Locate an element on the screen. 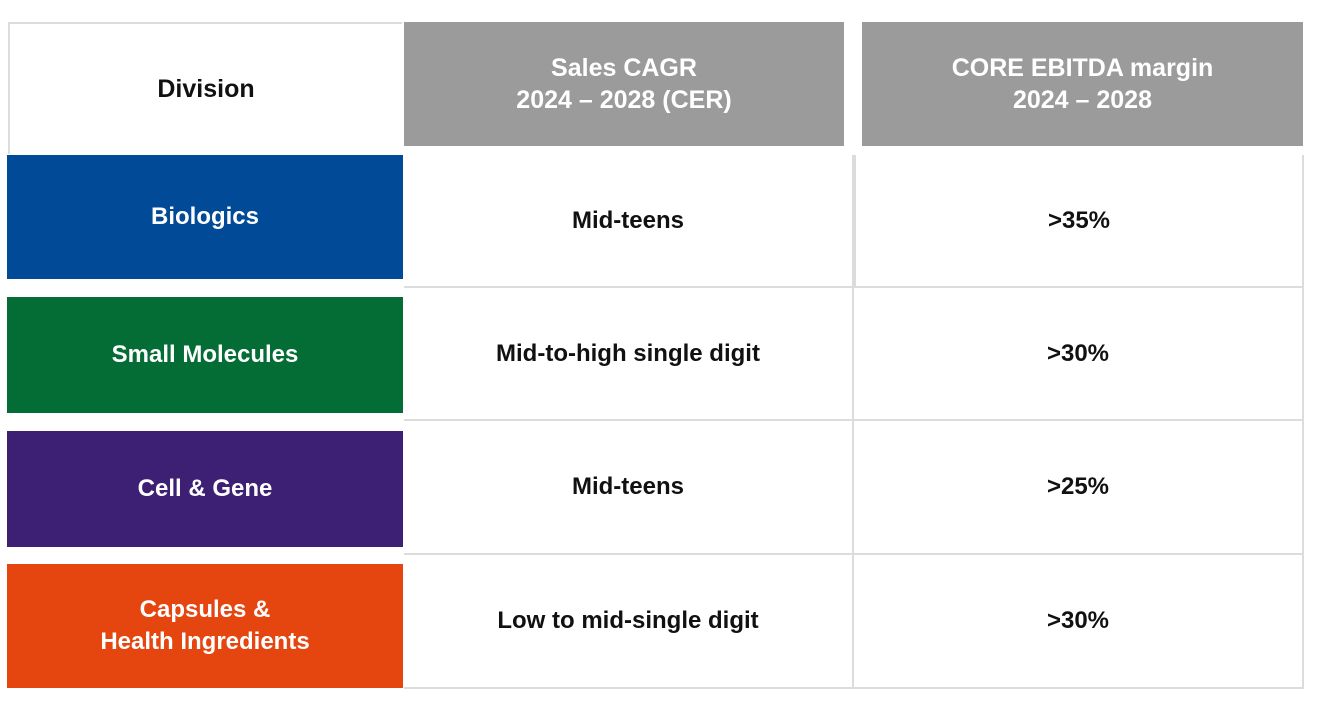  ebitda-margin-cell: >35% is located at coordinates (1079, 221).